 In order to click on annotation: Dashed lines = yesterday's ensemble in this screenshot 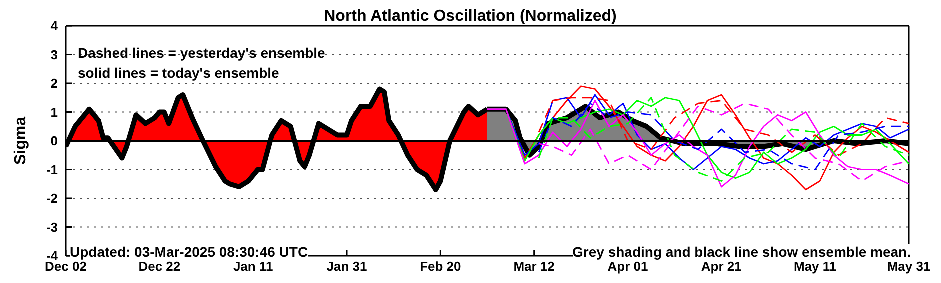, I will do `click(202, 53)`.